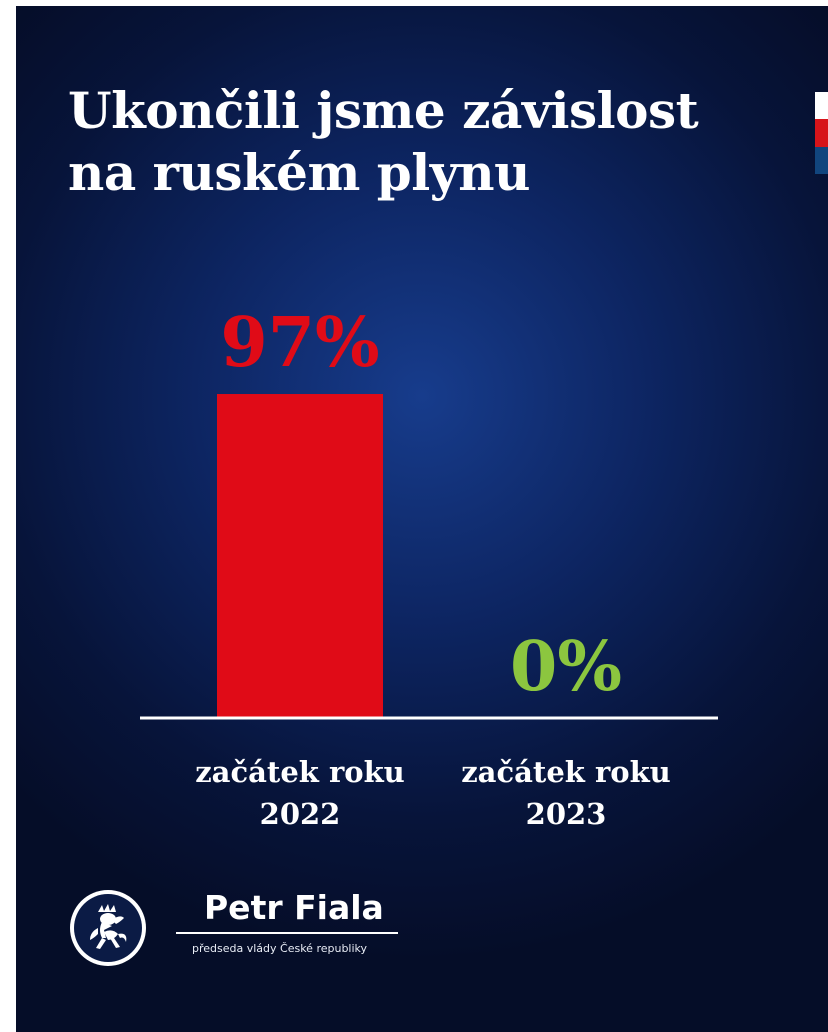  I want to click on category-label-2022-line-2: 2022, so click(300, 814).